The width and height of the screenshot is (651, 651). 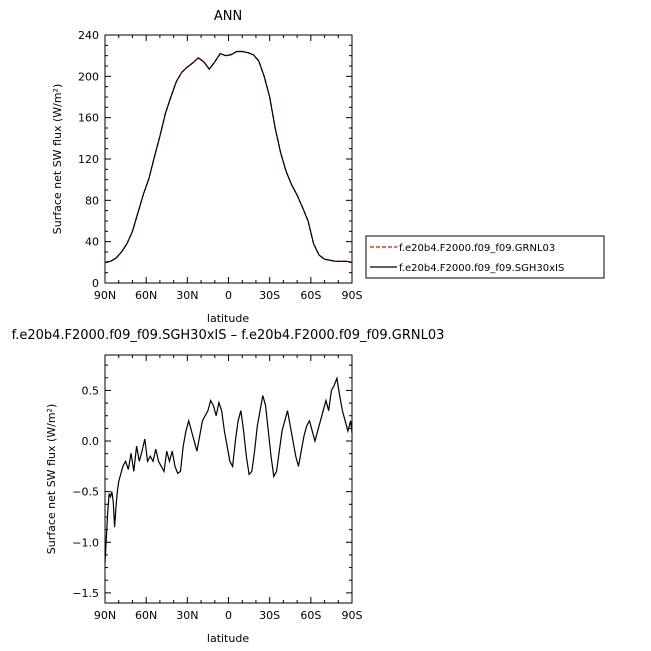 I want to click on top-y-tick-label: 200, so click(x=88, y=76).